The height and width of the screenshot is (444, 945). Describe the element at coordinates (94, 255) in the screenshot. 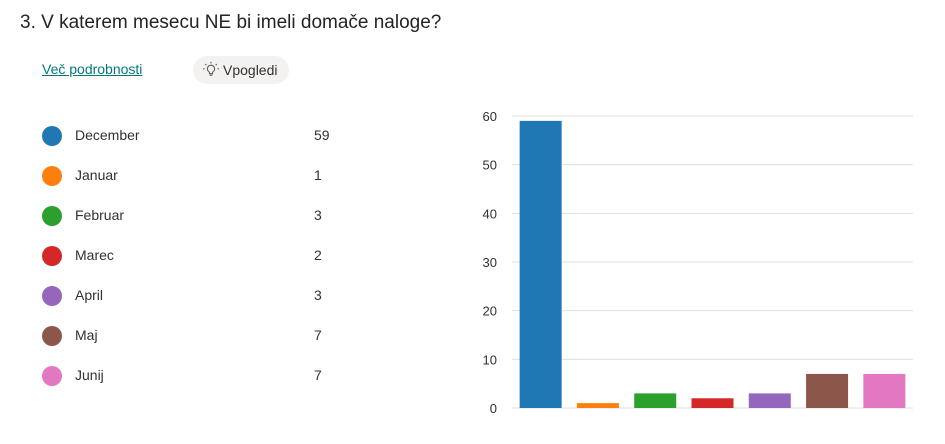

I see `legend-label: Marec` at that location.